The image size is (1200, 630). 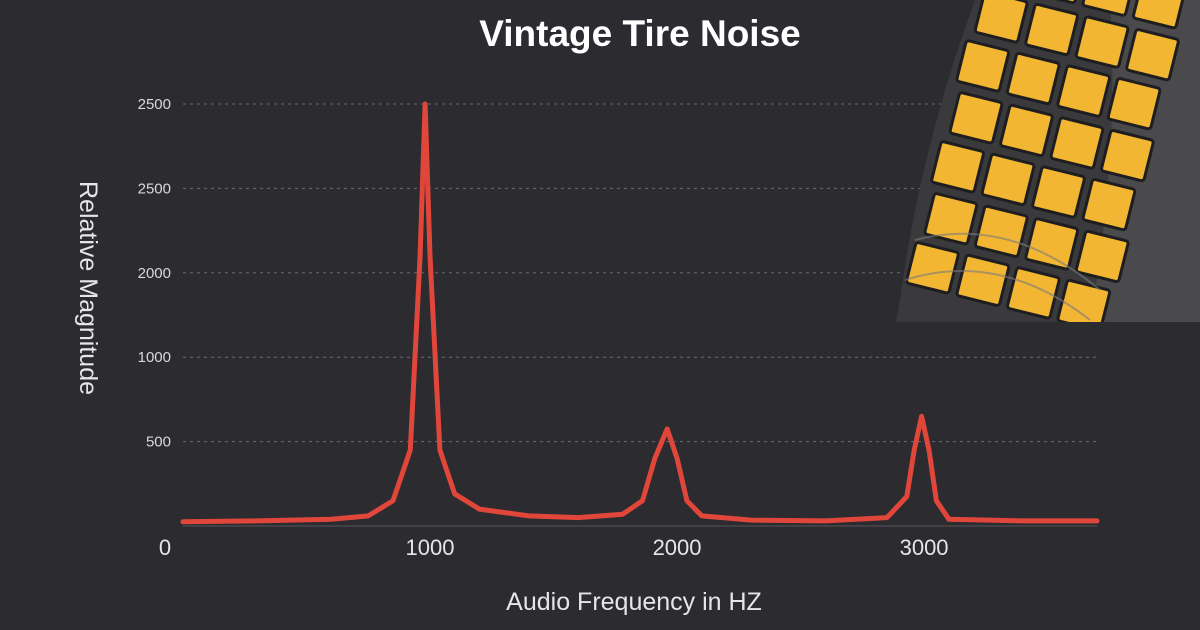 I want to click on chart-title: Vintage Tire Noise, so click(x=639, y=33).